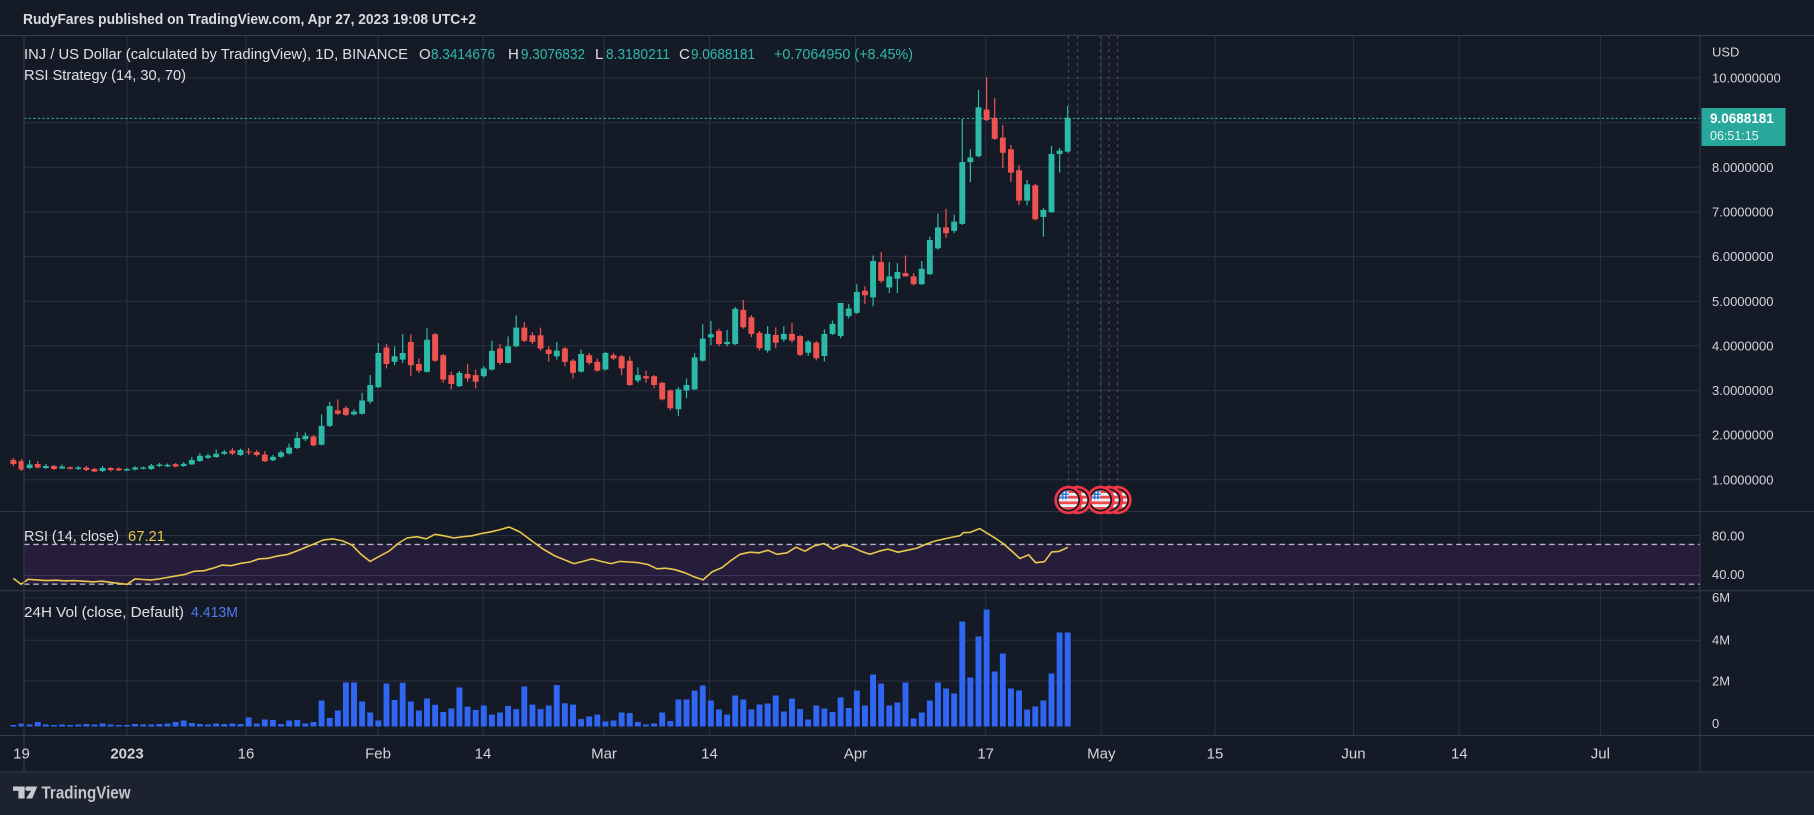 Image resolution: width=1814 pixels, height=815 pixels. I want to click on svg-text: RSI Strategy (14, 30, 70), so click(105, 75).